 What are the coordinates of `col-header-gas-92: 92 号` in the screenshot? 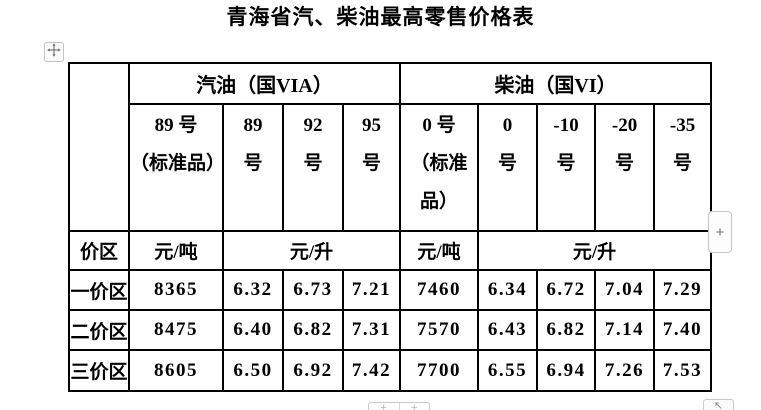 It's located at (313, 167).